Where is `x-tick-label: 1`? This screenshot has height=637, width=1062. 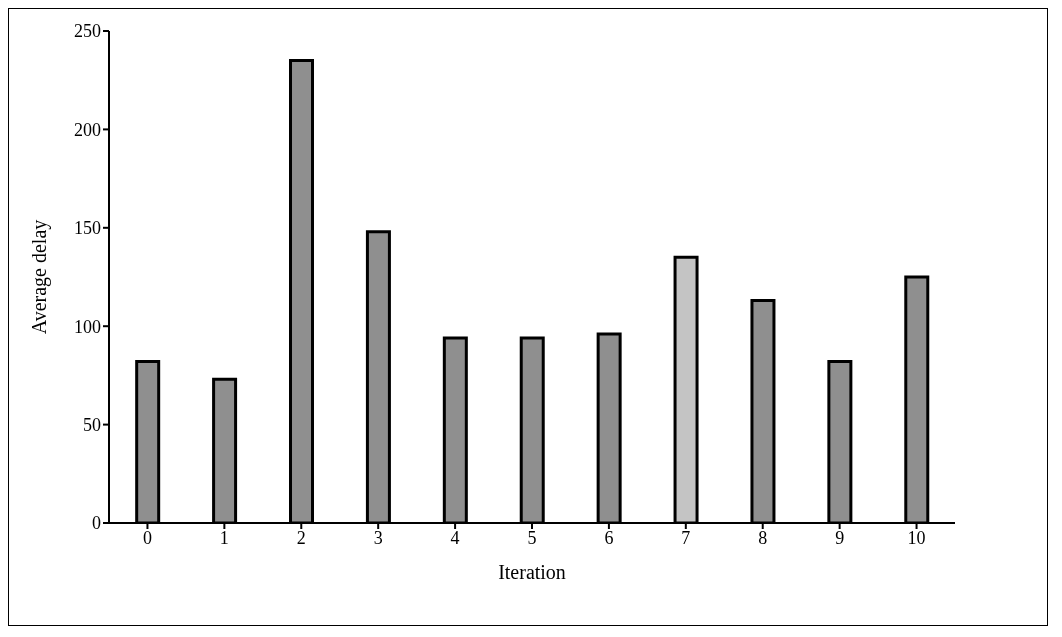 x-tick-label: 1 is located at coordinates (224, 537).